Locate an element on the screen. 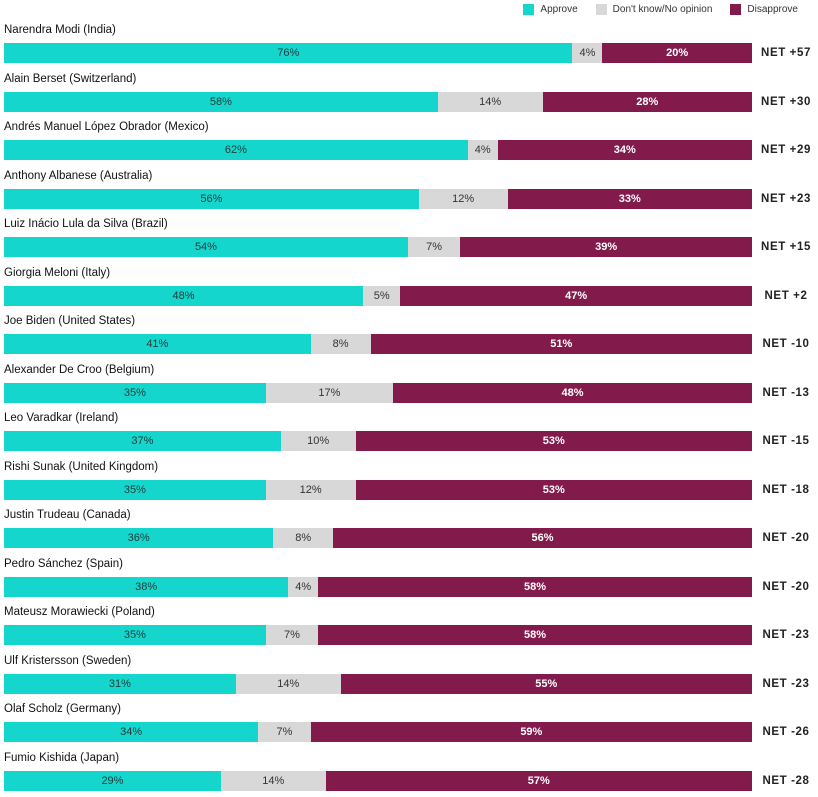 The image size is (818, 797). bar-value-label: 51% is located at coordinates (561, 344).